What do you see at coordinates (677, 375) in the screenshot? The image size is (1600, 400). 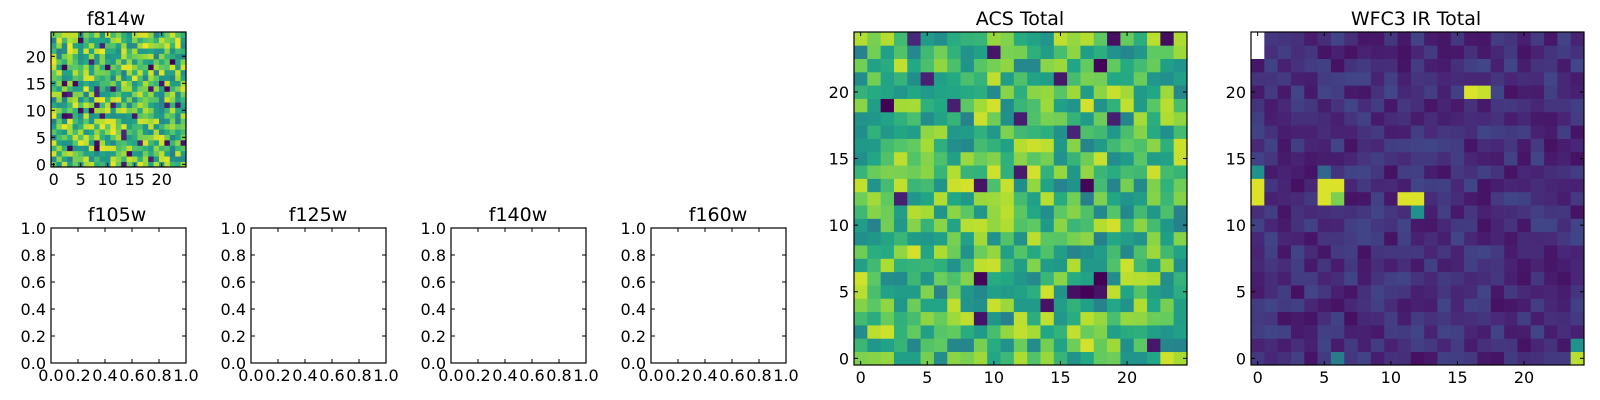 I see `x-tick-label: 0.2` at bounding box center [677, 375].